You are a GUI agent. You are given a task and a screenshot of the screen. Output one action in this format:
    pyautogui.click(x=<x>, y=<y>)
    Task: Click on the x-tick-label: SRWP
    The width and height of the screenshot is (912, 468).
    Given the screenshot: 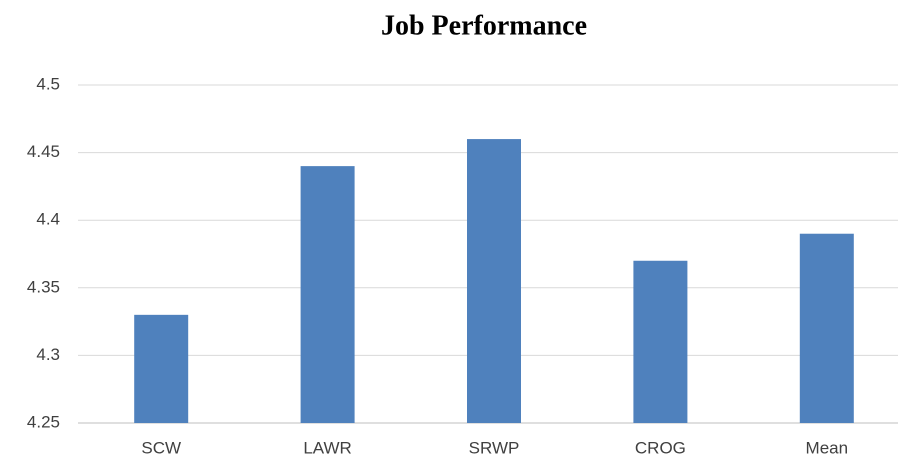 What is the action you would take?
    pyautogui.click(x=494, y=447)
    